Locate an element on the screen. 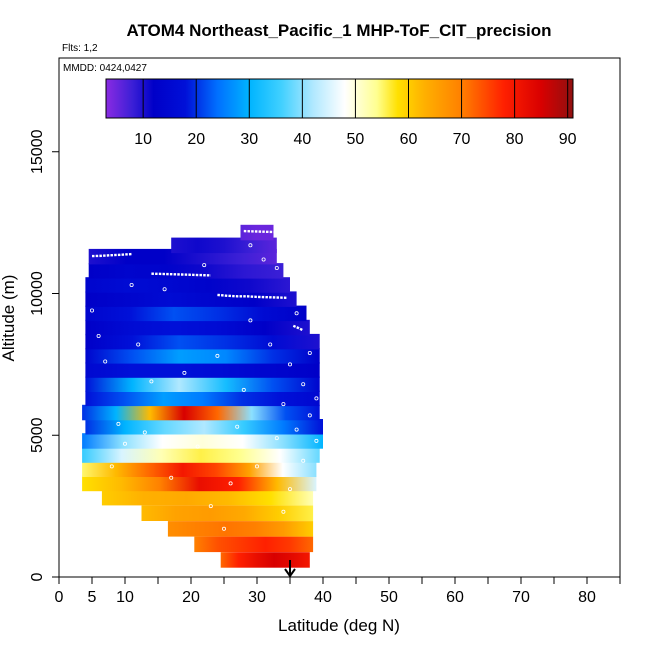 This screenshot has height=650, width=650. marker-head is located at coordinates (290, 573).